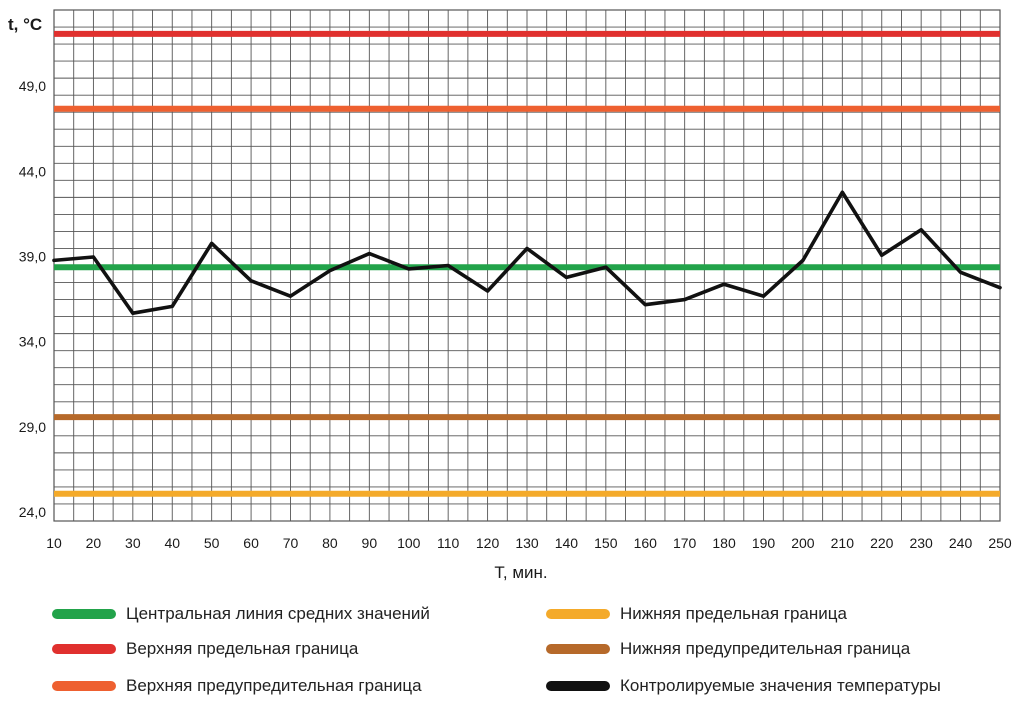 Image resolution: width=1020 pixels, height=711 pixels. What do you see at coordinates (764, 543) in the screenshot?
I see `x-tick-label: 190` at bounding box center [764, 543].